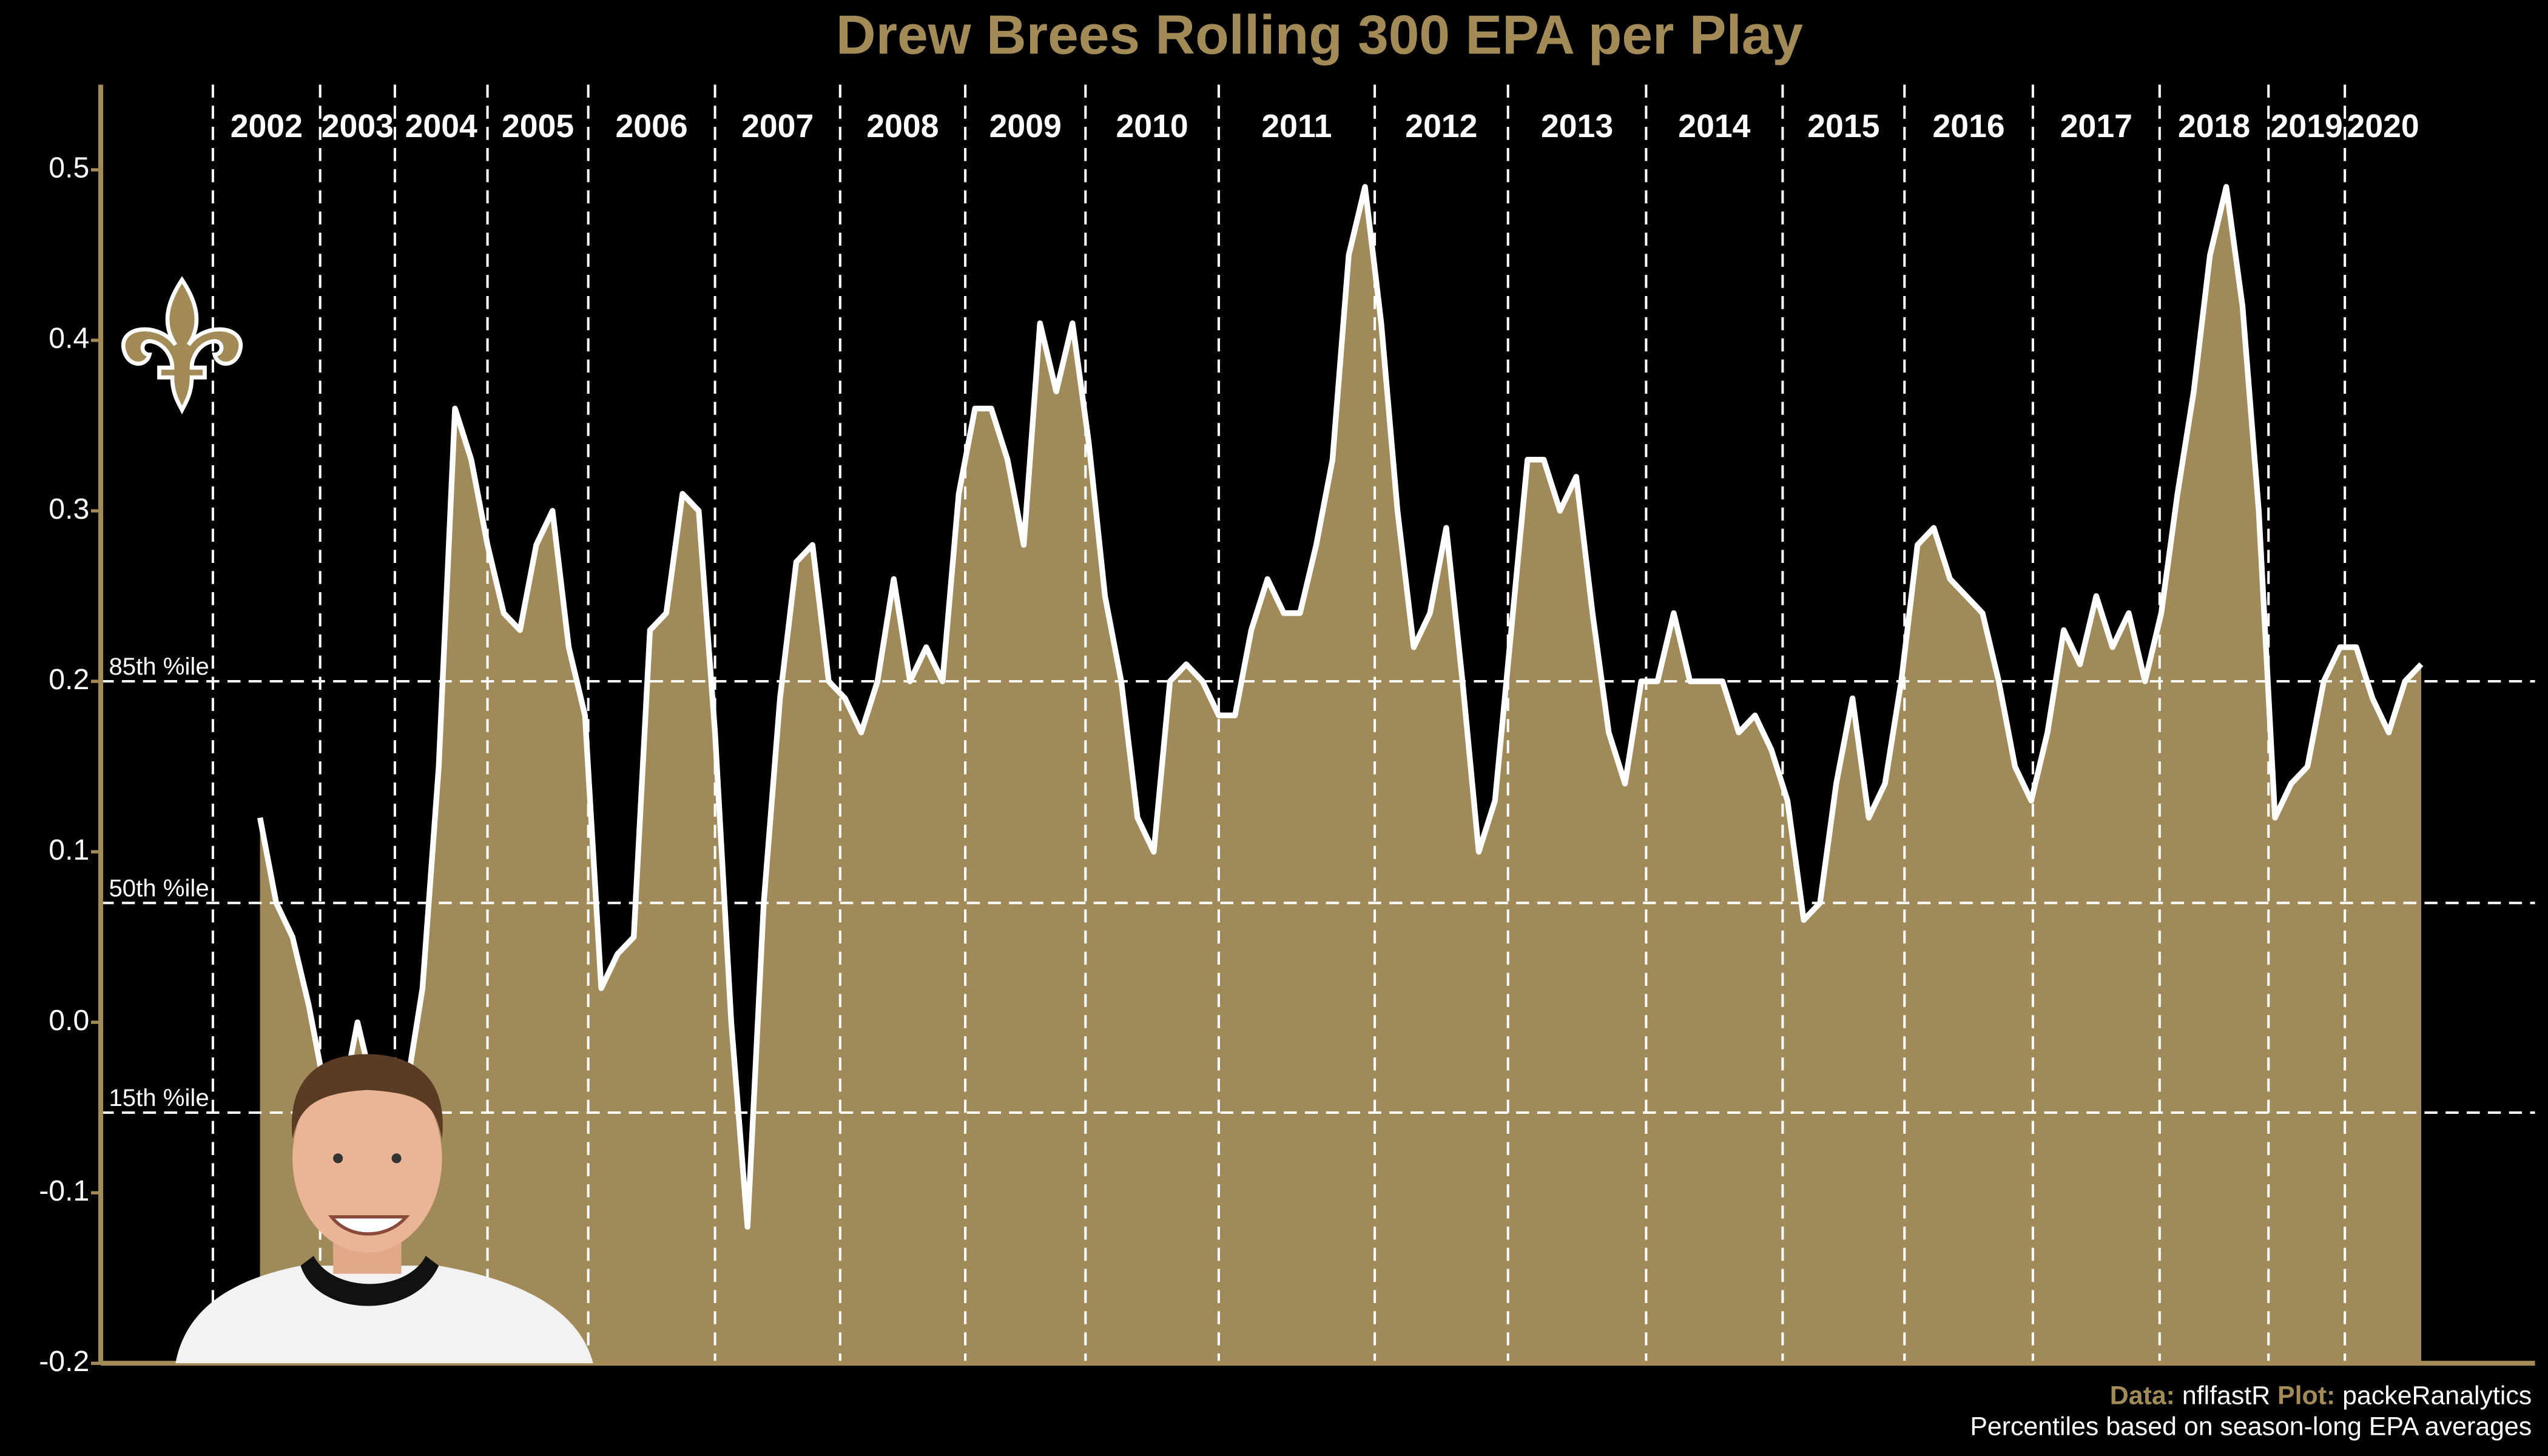  Describe the element at coordinates (69, 679) in the screenshot. I see `y-tick-label: 0.2` at that location.